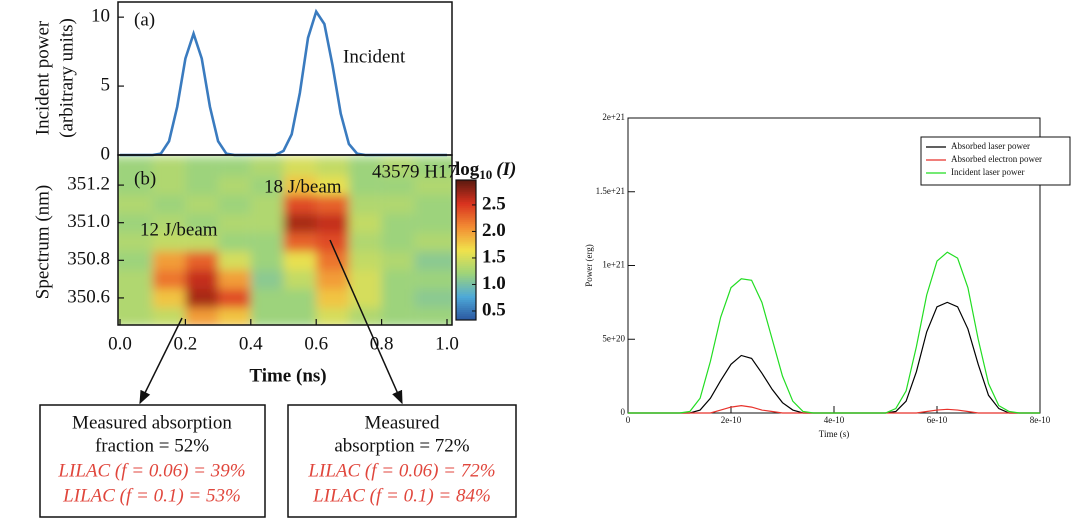  I want to click on callout-text: fraction = 52%, so click(152, 445).